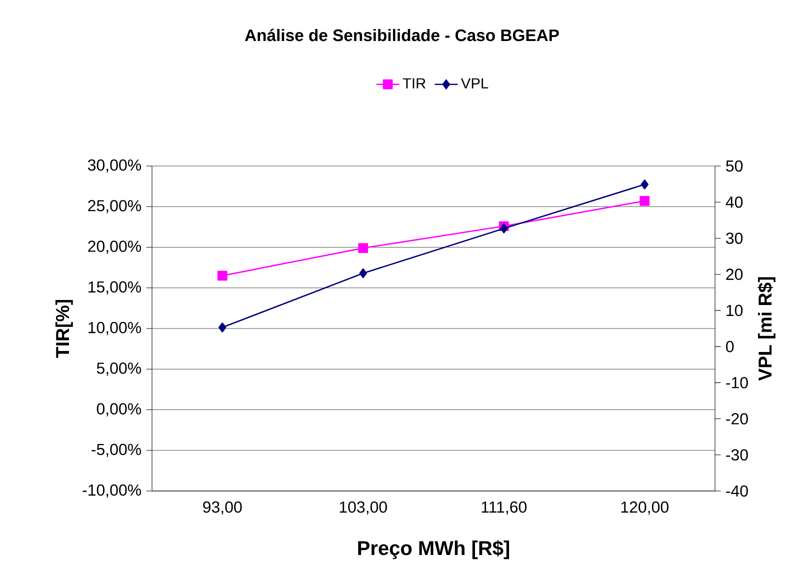 Image resolution: width=805 pixels, height=583 pixels. Describe the element at coordinates (734, 238) in the screenshot. I see `y2-tick-label: 30` at that location.